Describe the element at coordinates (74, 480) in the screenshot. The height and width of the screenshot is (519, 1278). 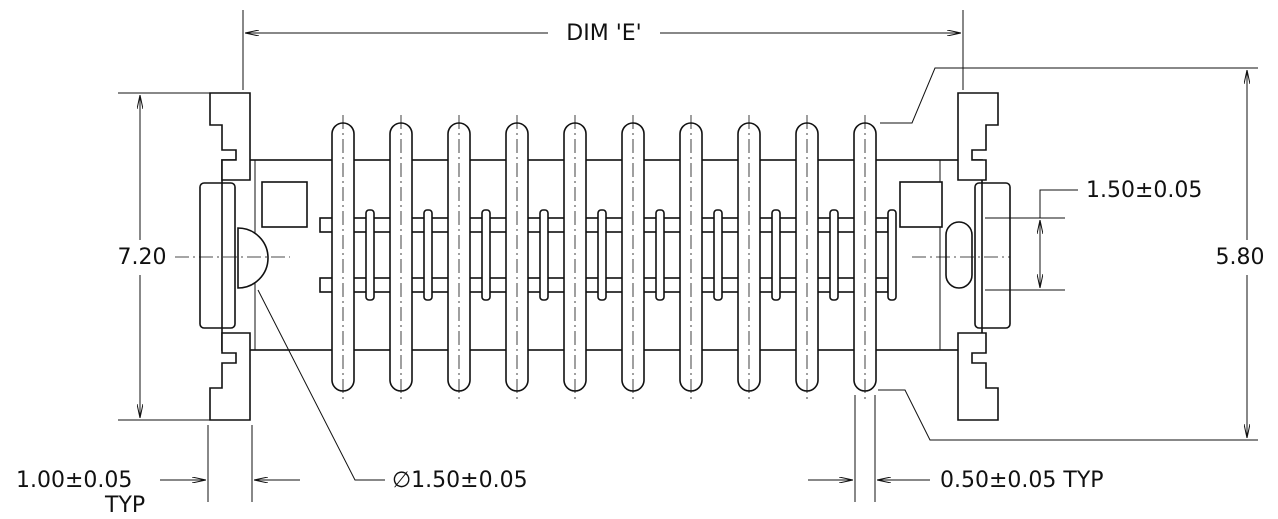
I see `dimension-label: 1.00±0.05` at that location.